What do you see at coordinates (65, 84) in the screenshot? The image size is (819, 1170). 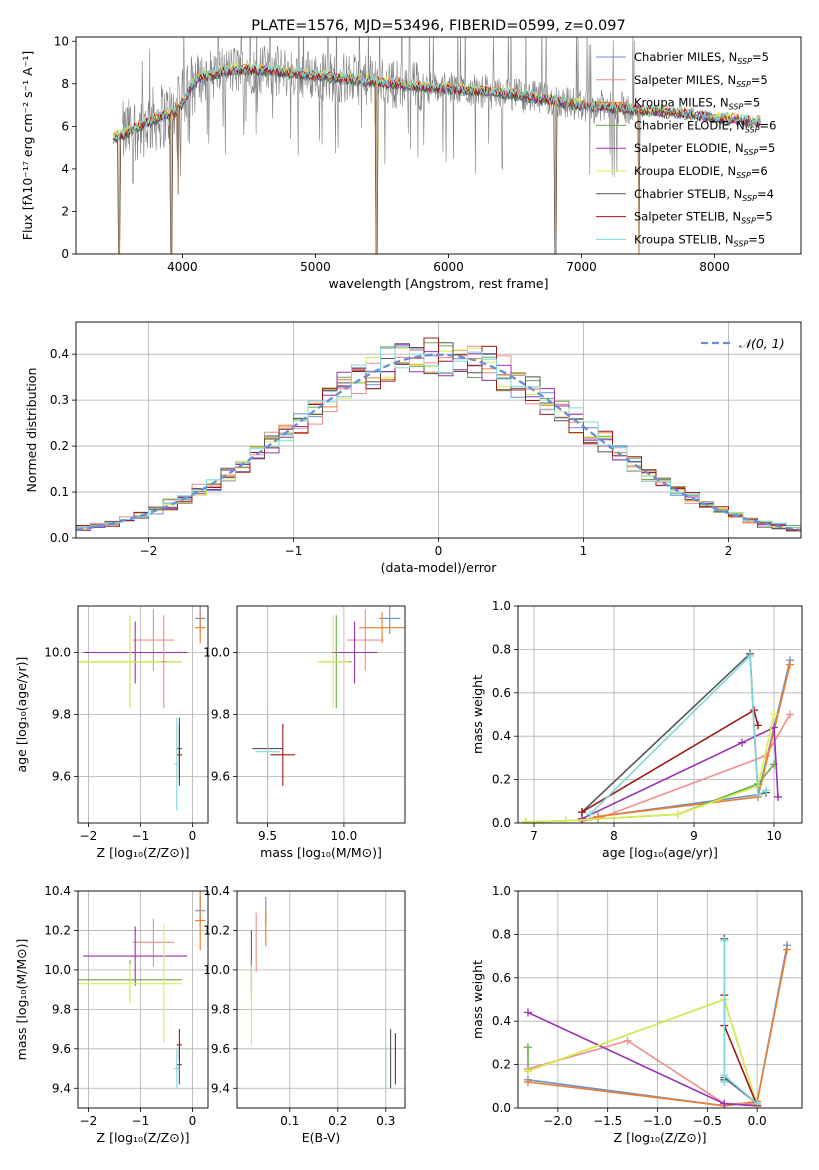 I see `y-tick-label: 8` at bounding box center [65, 84].